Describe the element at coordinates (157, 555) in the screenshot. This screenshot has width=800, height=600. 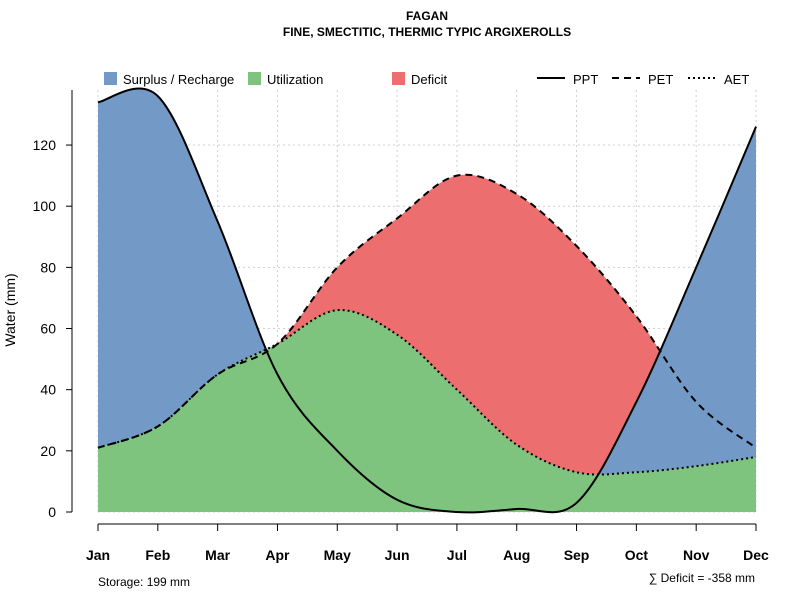
I see `x-tick-label-feb: Feb` at that location.